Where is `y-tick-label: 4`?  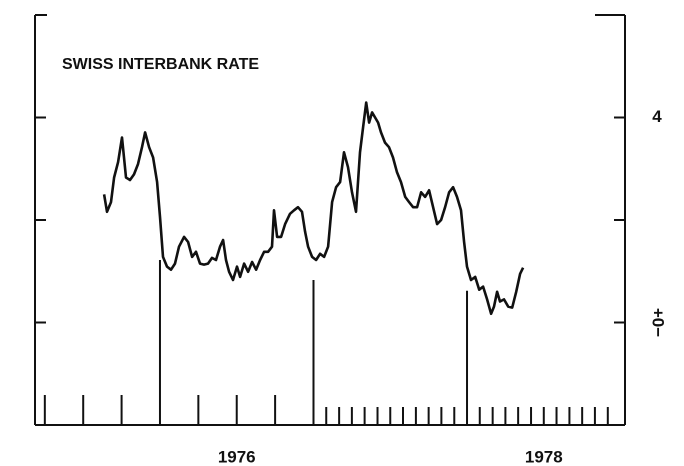
y-tick-label: 4 is located at coordinates (657, 116).